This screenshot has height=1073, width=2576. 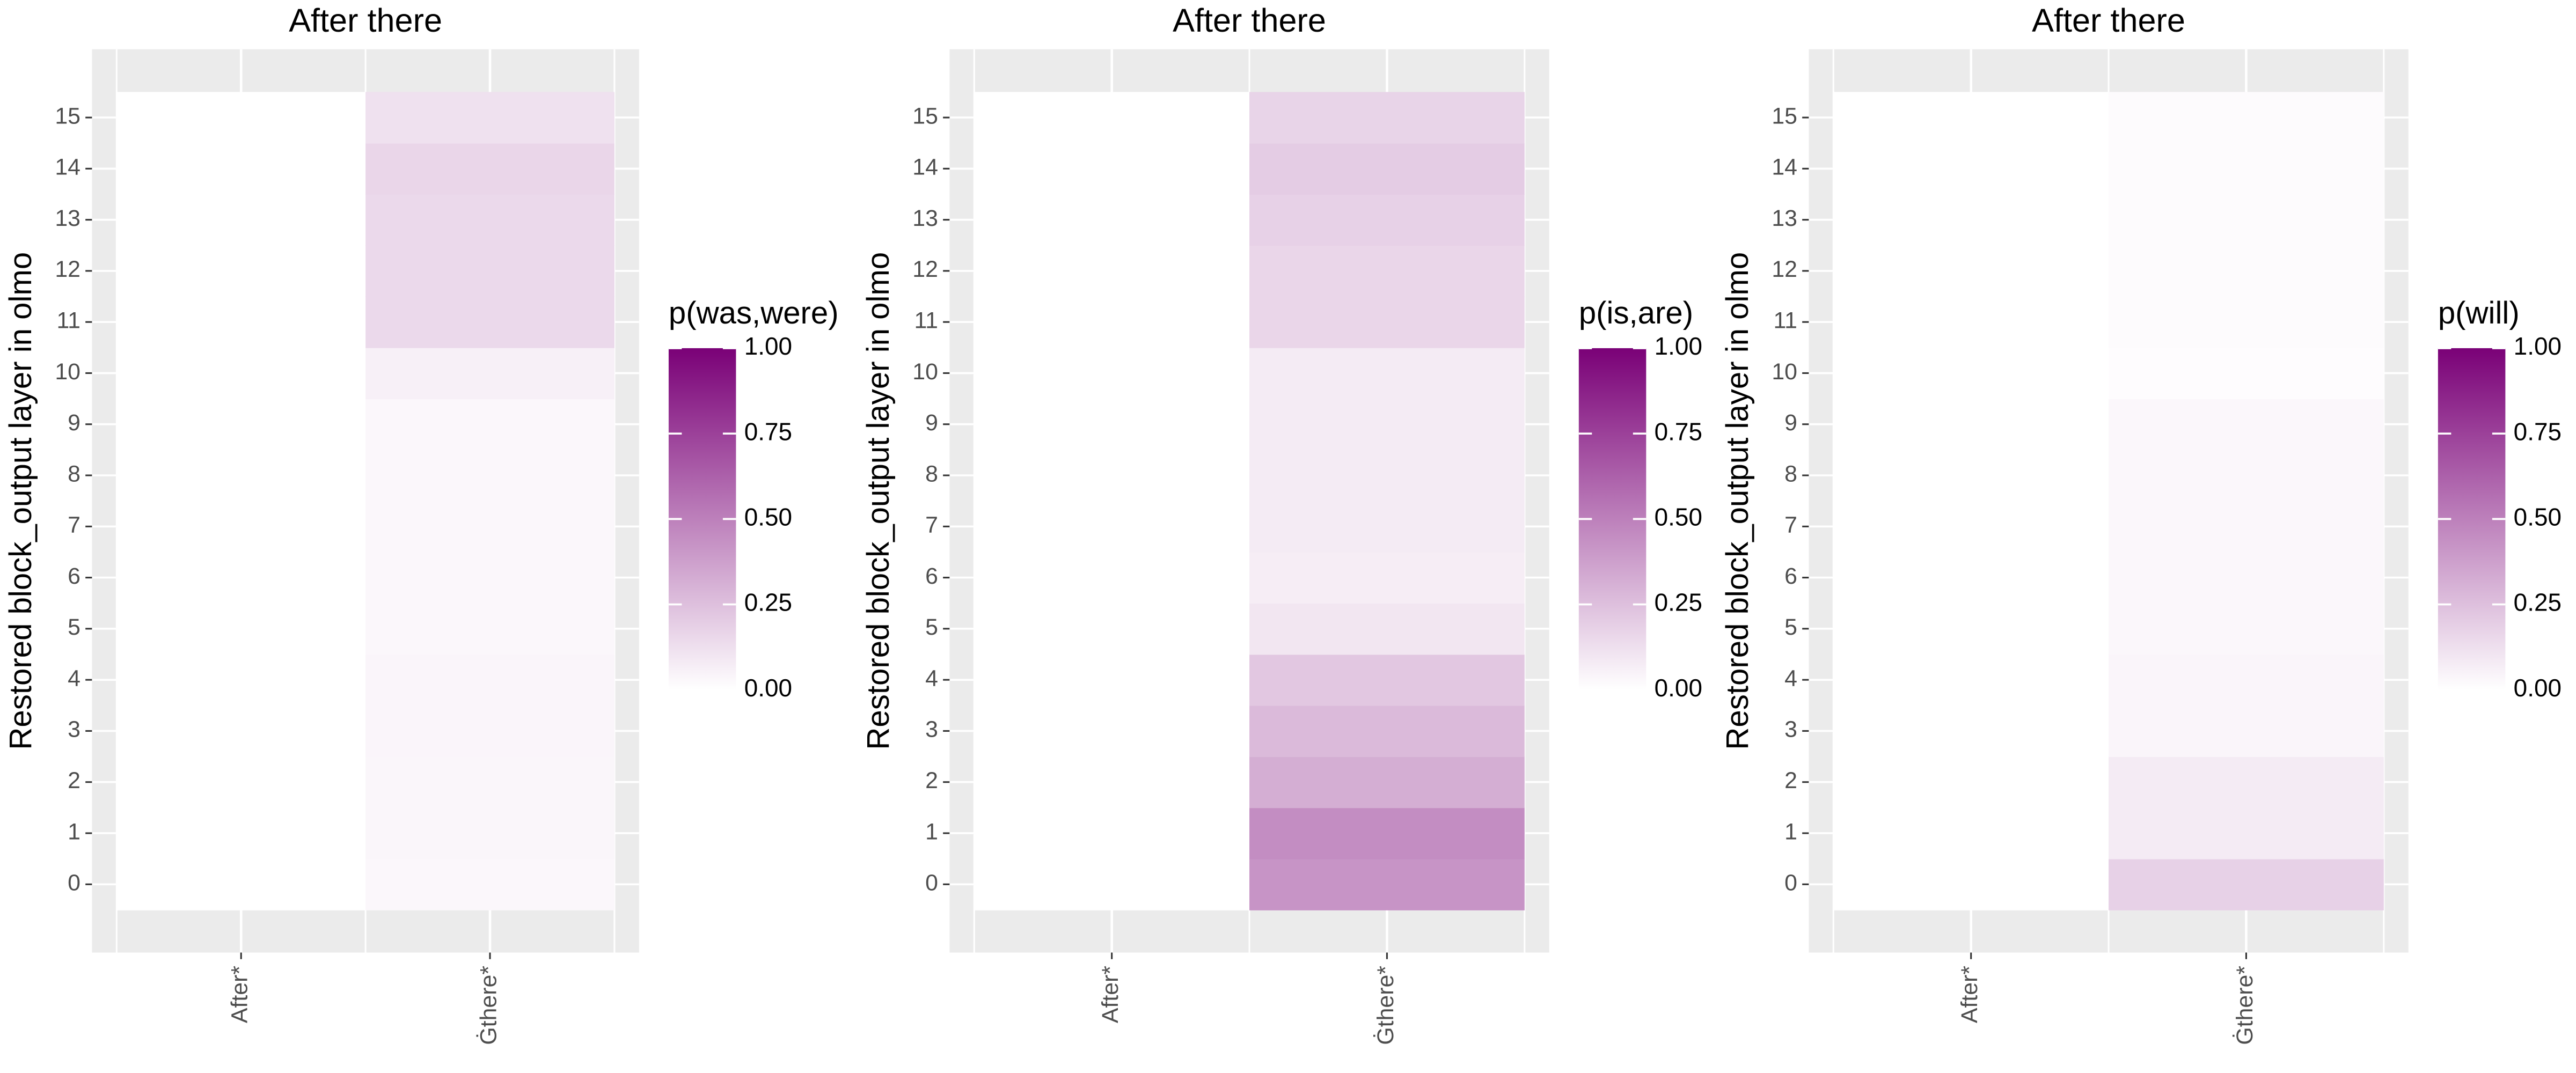 I want to click on y-tick-label: 11, so click(x=1785, y=321).